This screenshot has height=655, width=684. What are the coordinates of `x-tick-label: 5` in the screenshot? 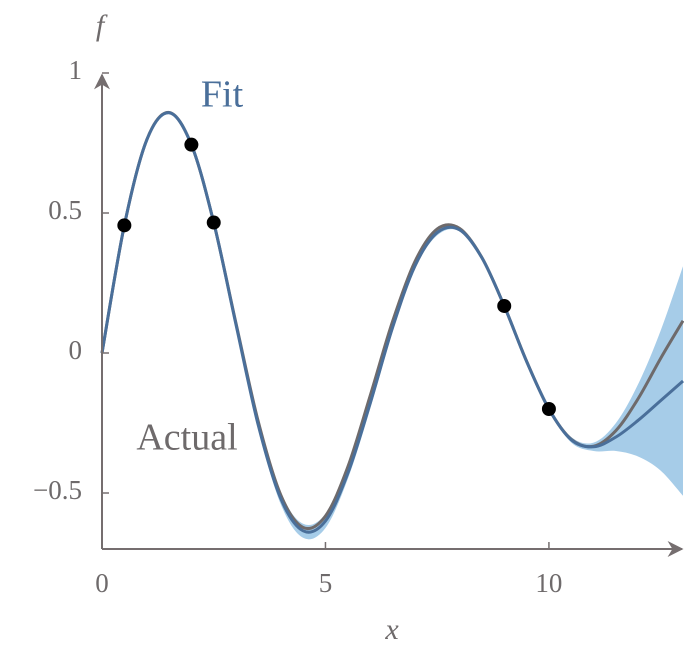 It's located at (326, 583).